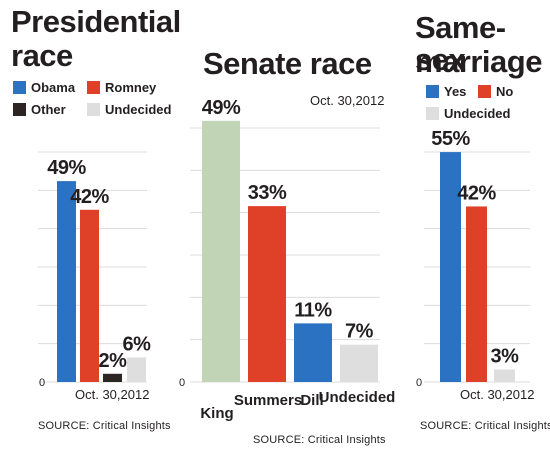 This screenshot has width=550, height=457. What do you see at coordinates (182, 383) in the screenshot?
I see `senate-zero-label: 0` at bounding box center [182, 383].